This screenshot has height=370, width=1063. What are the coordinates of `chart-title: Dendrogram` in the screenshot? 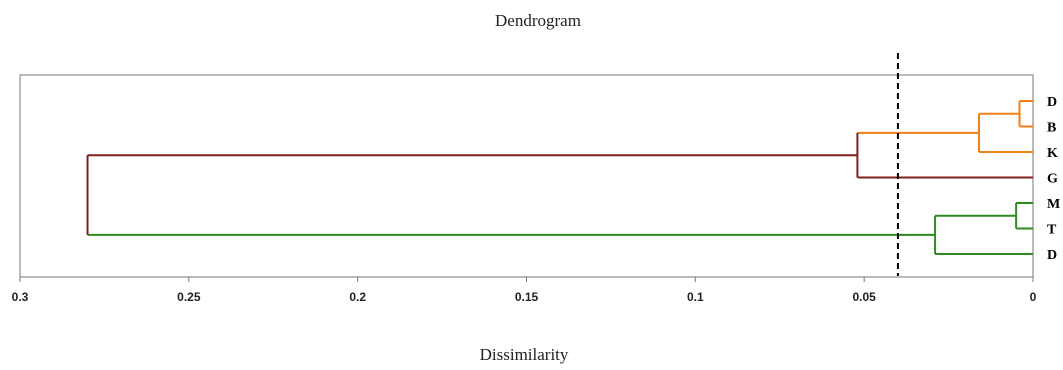 It's located at (538, 20).